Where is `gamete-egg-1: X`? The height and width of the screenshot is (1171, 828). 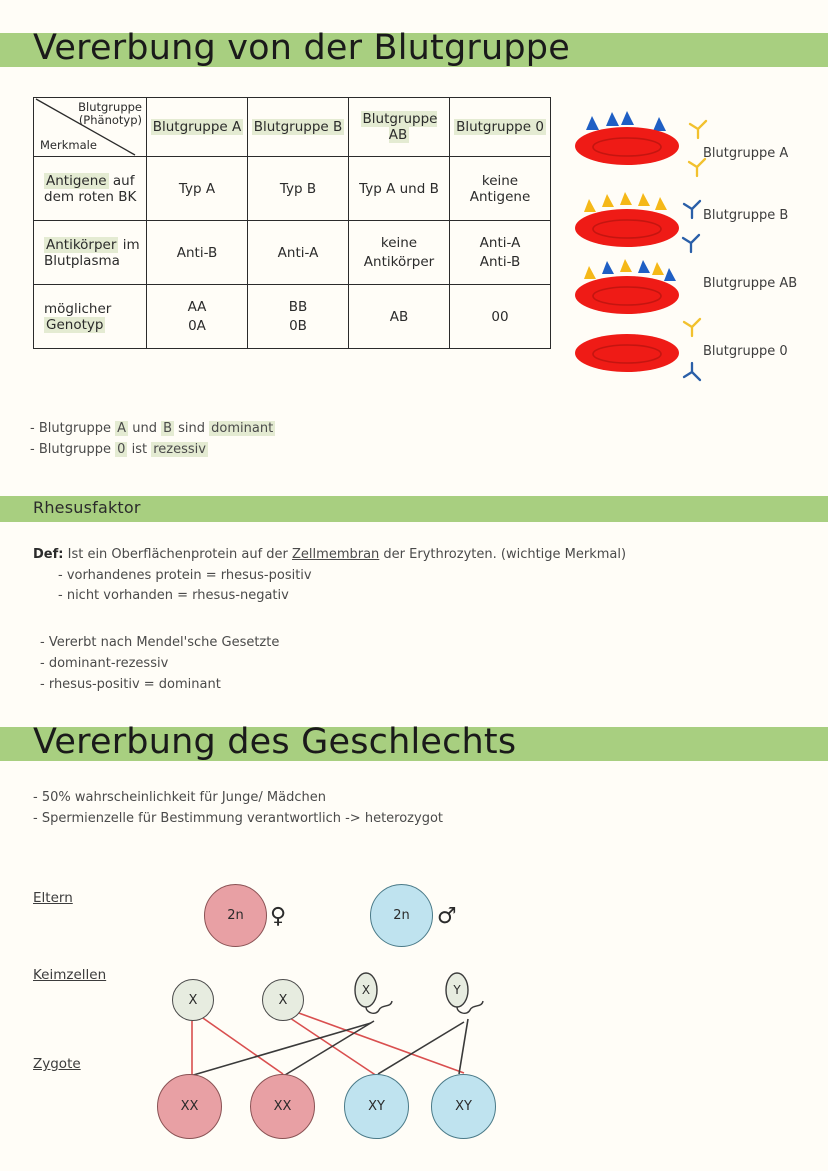 gamete-egg-1: X is located at coordinates (193, 1000).